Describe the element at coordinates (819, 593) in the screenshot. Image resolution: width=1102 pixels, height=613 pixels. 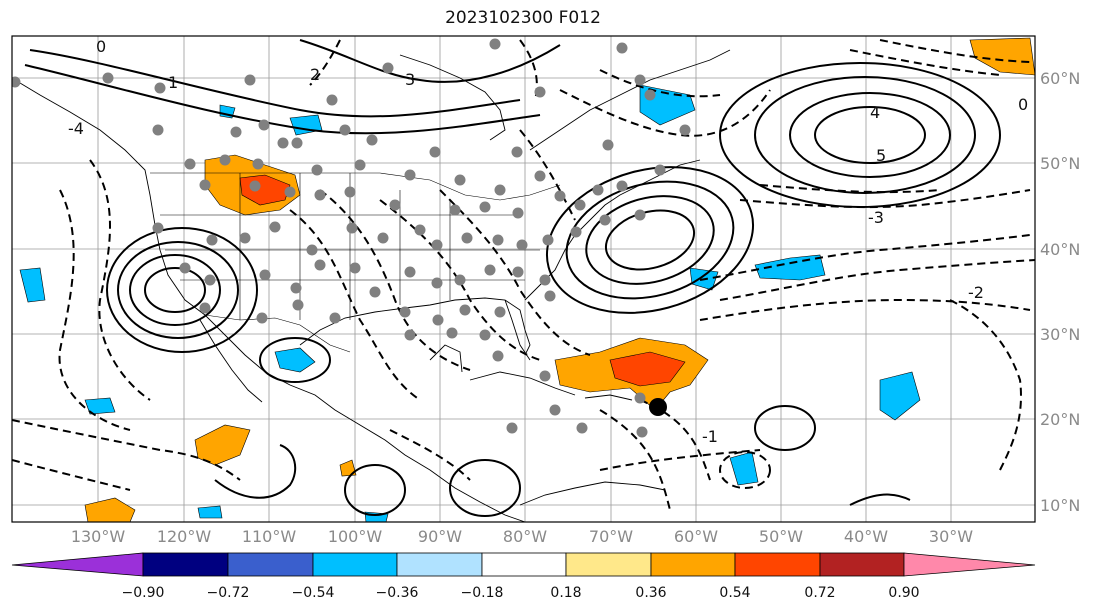
I see `colorbar-tick-label: 0.72` at that location.